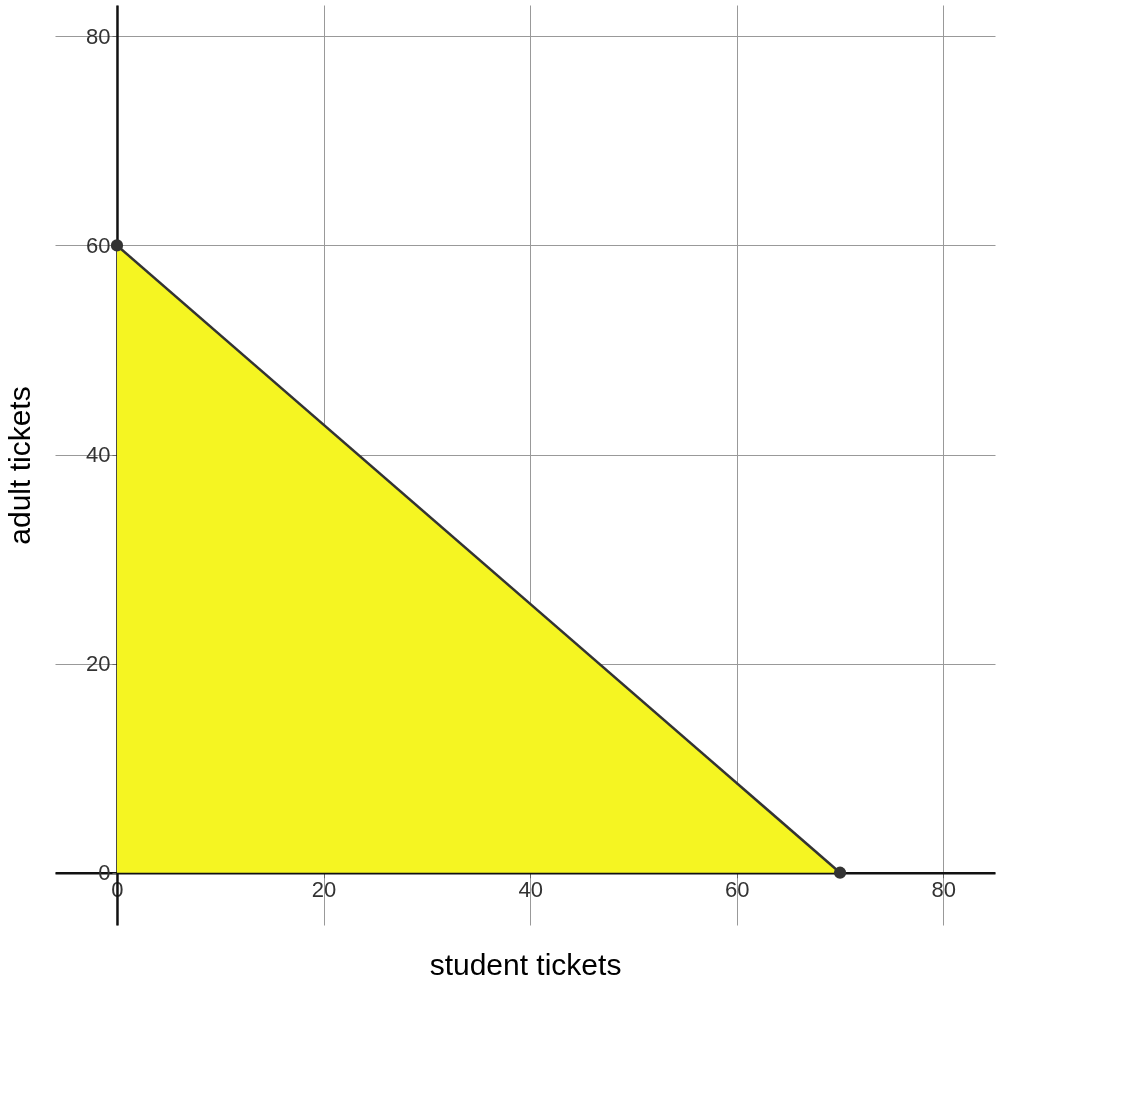 The height and width of the screenshot is (1106, 1124). I want to click on y-tick-label: 60, so click(98, 245).